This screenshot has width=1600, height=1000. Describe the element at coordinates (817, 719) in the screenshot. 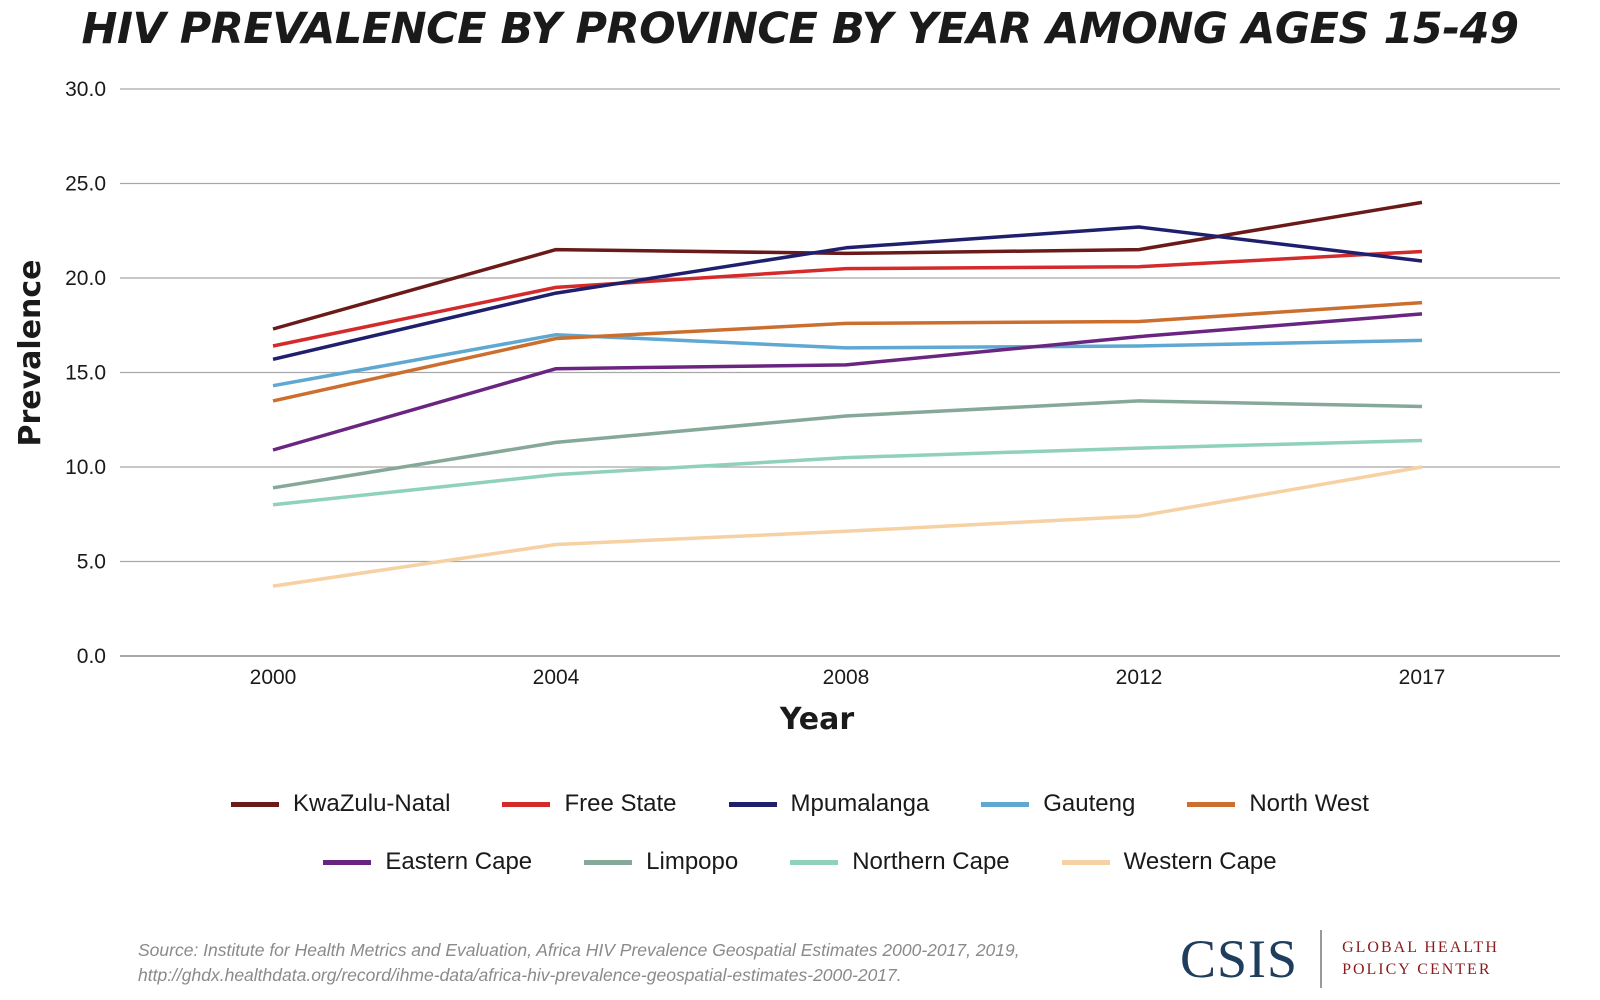

I see `x-axis-title: Year` at that location.